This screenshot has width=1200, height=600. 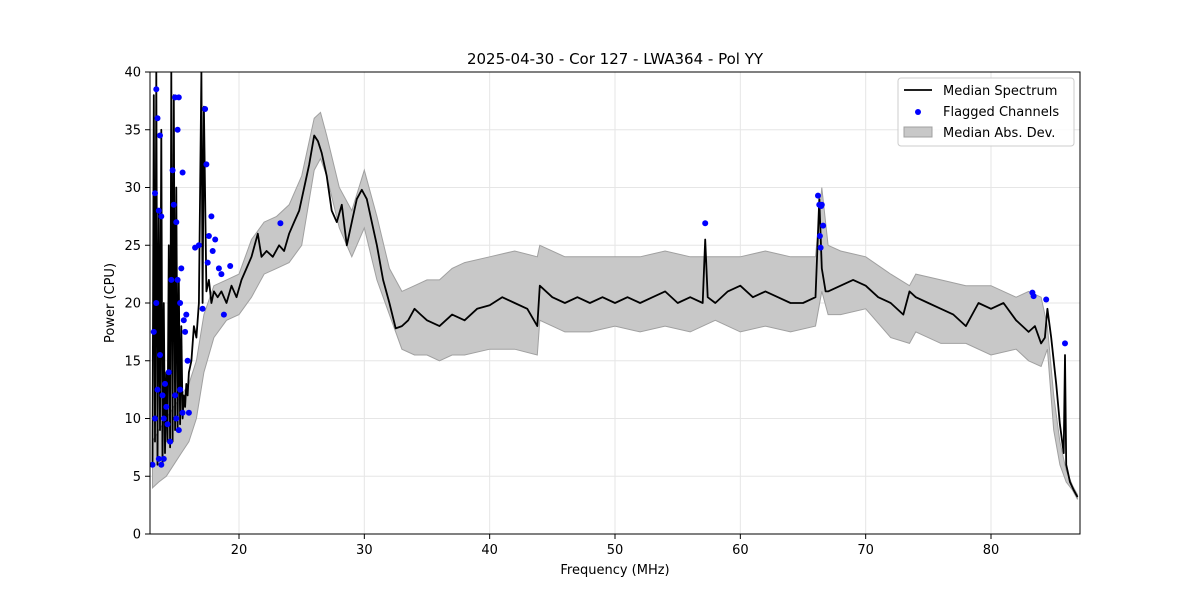 What do you see at coordinates (132, 73) in the screenshot?
I see `y-tick-label: 40` at bounding box center [132, 73].